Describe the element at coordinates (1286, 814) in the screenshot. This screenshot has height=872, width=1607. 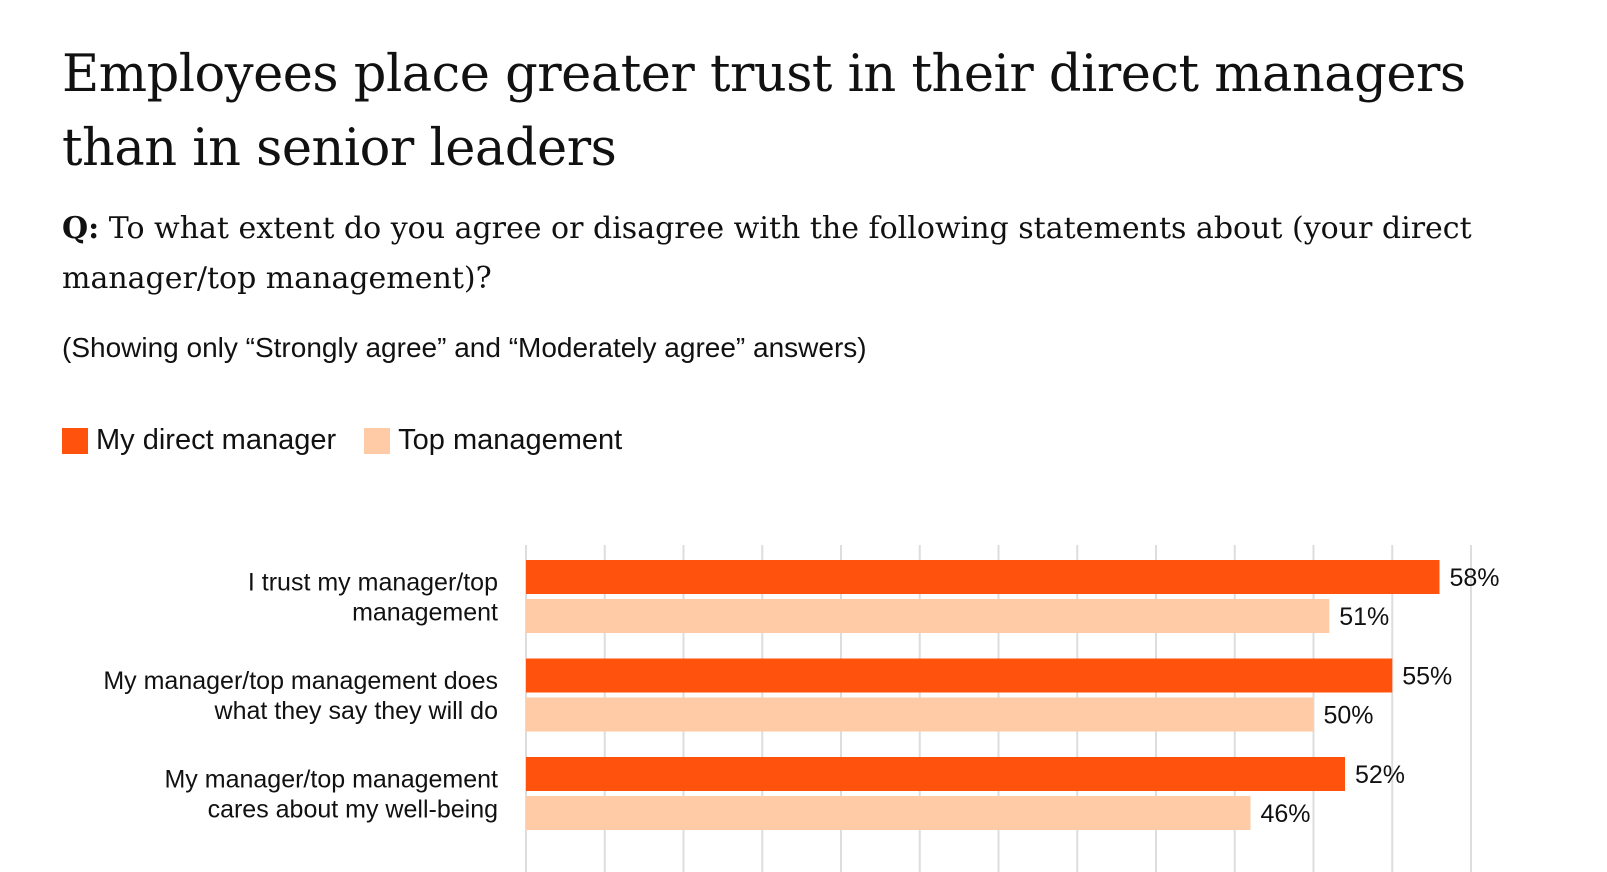
I see `value-label-top-management-2: 46%` at that location.